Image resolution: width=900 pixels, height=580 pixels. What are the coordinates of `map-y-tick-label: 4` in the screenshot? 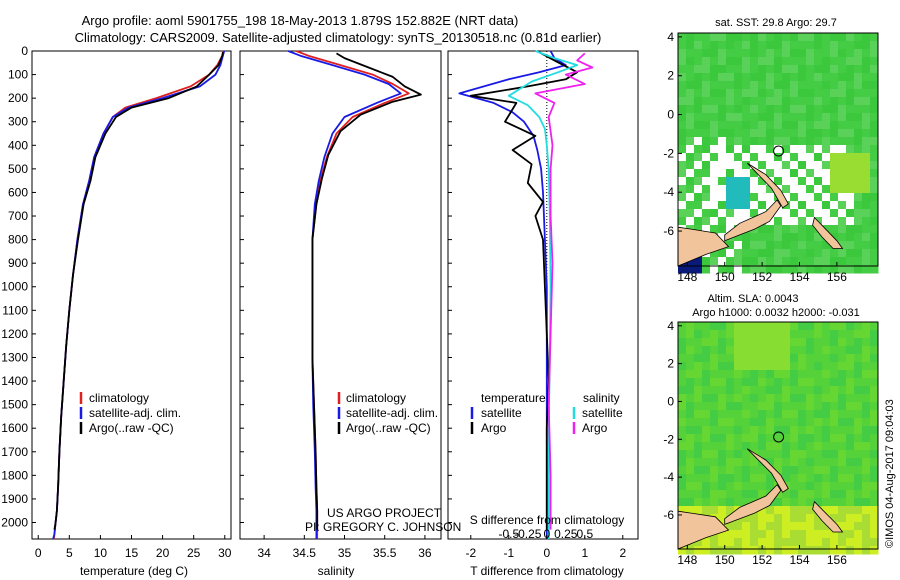 It's located at (670, 326).